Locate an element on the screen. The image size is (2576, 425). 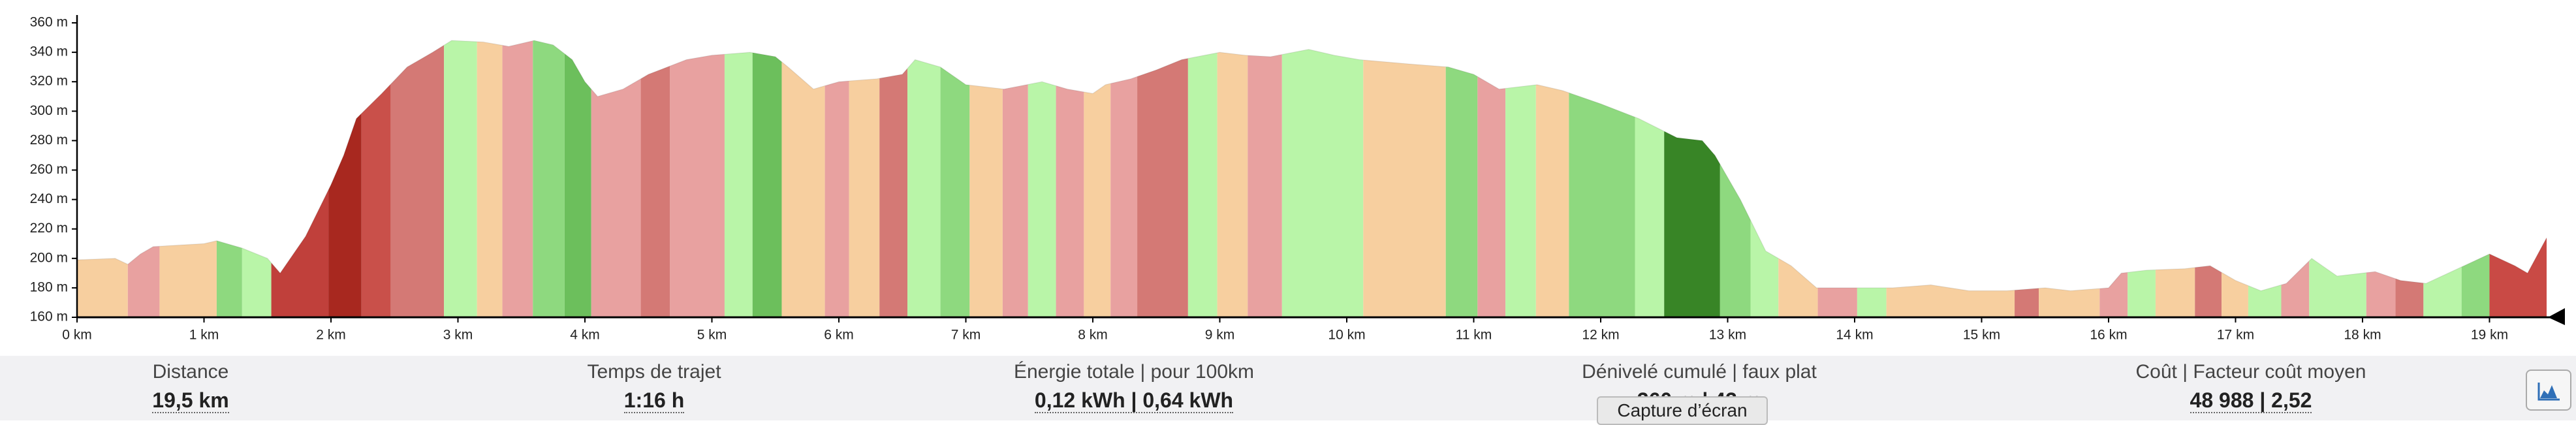
stat-label: Énergie totale | pour 100km is located at coordinates (1133, 372).